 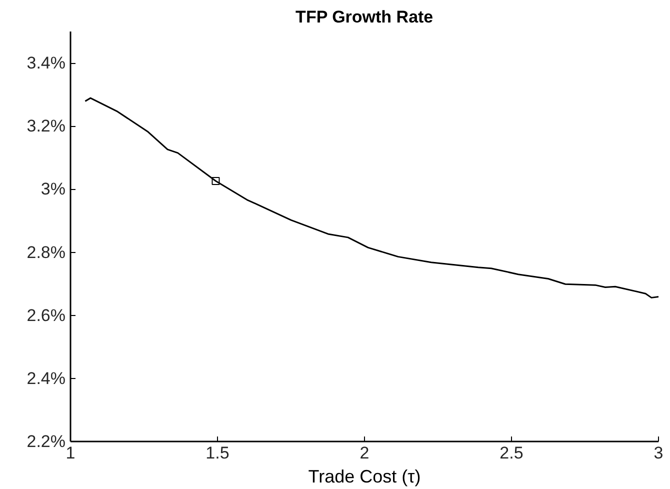 What do you see at coordinates (46, 378) in the screenshot?
I see `y-tick-label: 2.4%` at bounding box center [46, 378].